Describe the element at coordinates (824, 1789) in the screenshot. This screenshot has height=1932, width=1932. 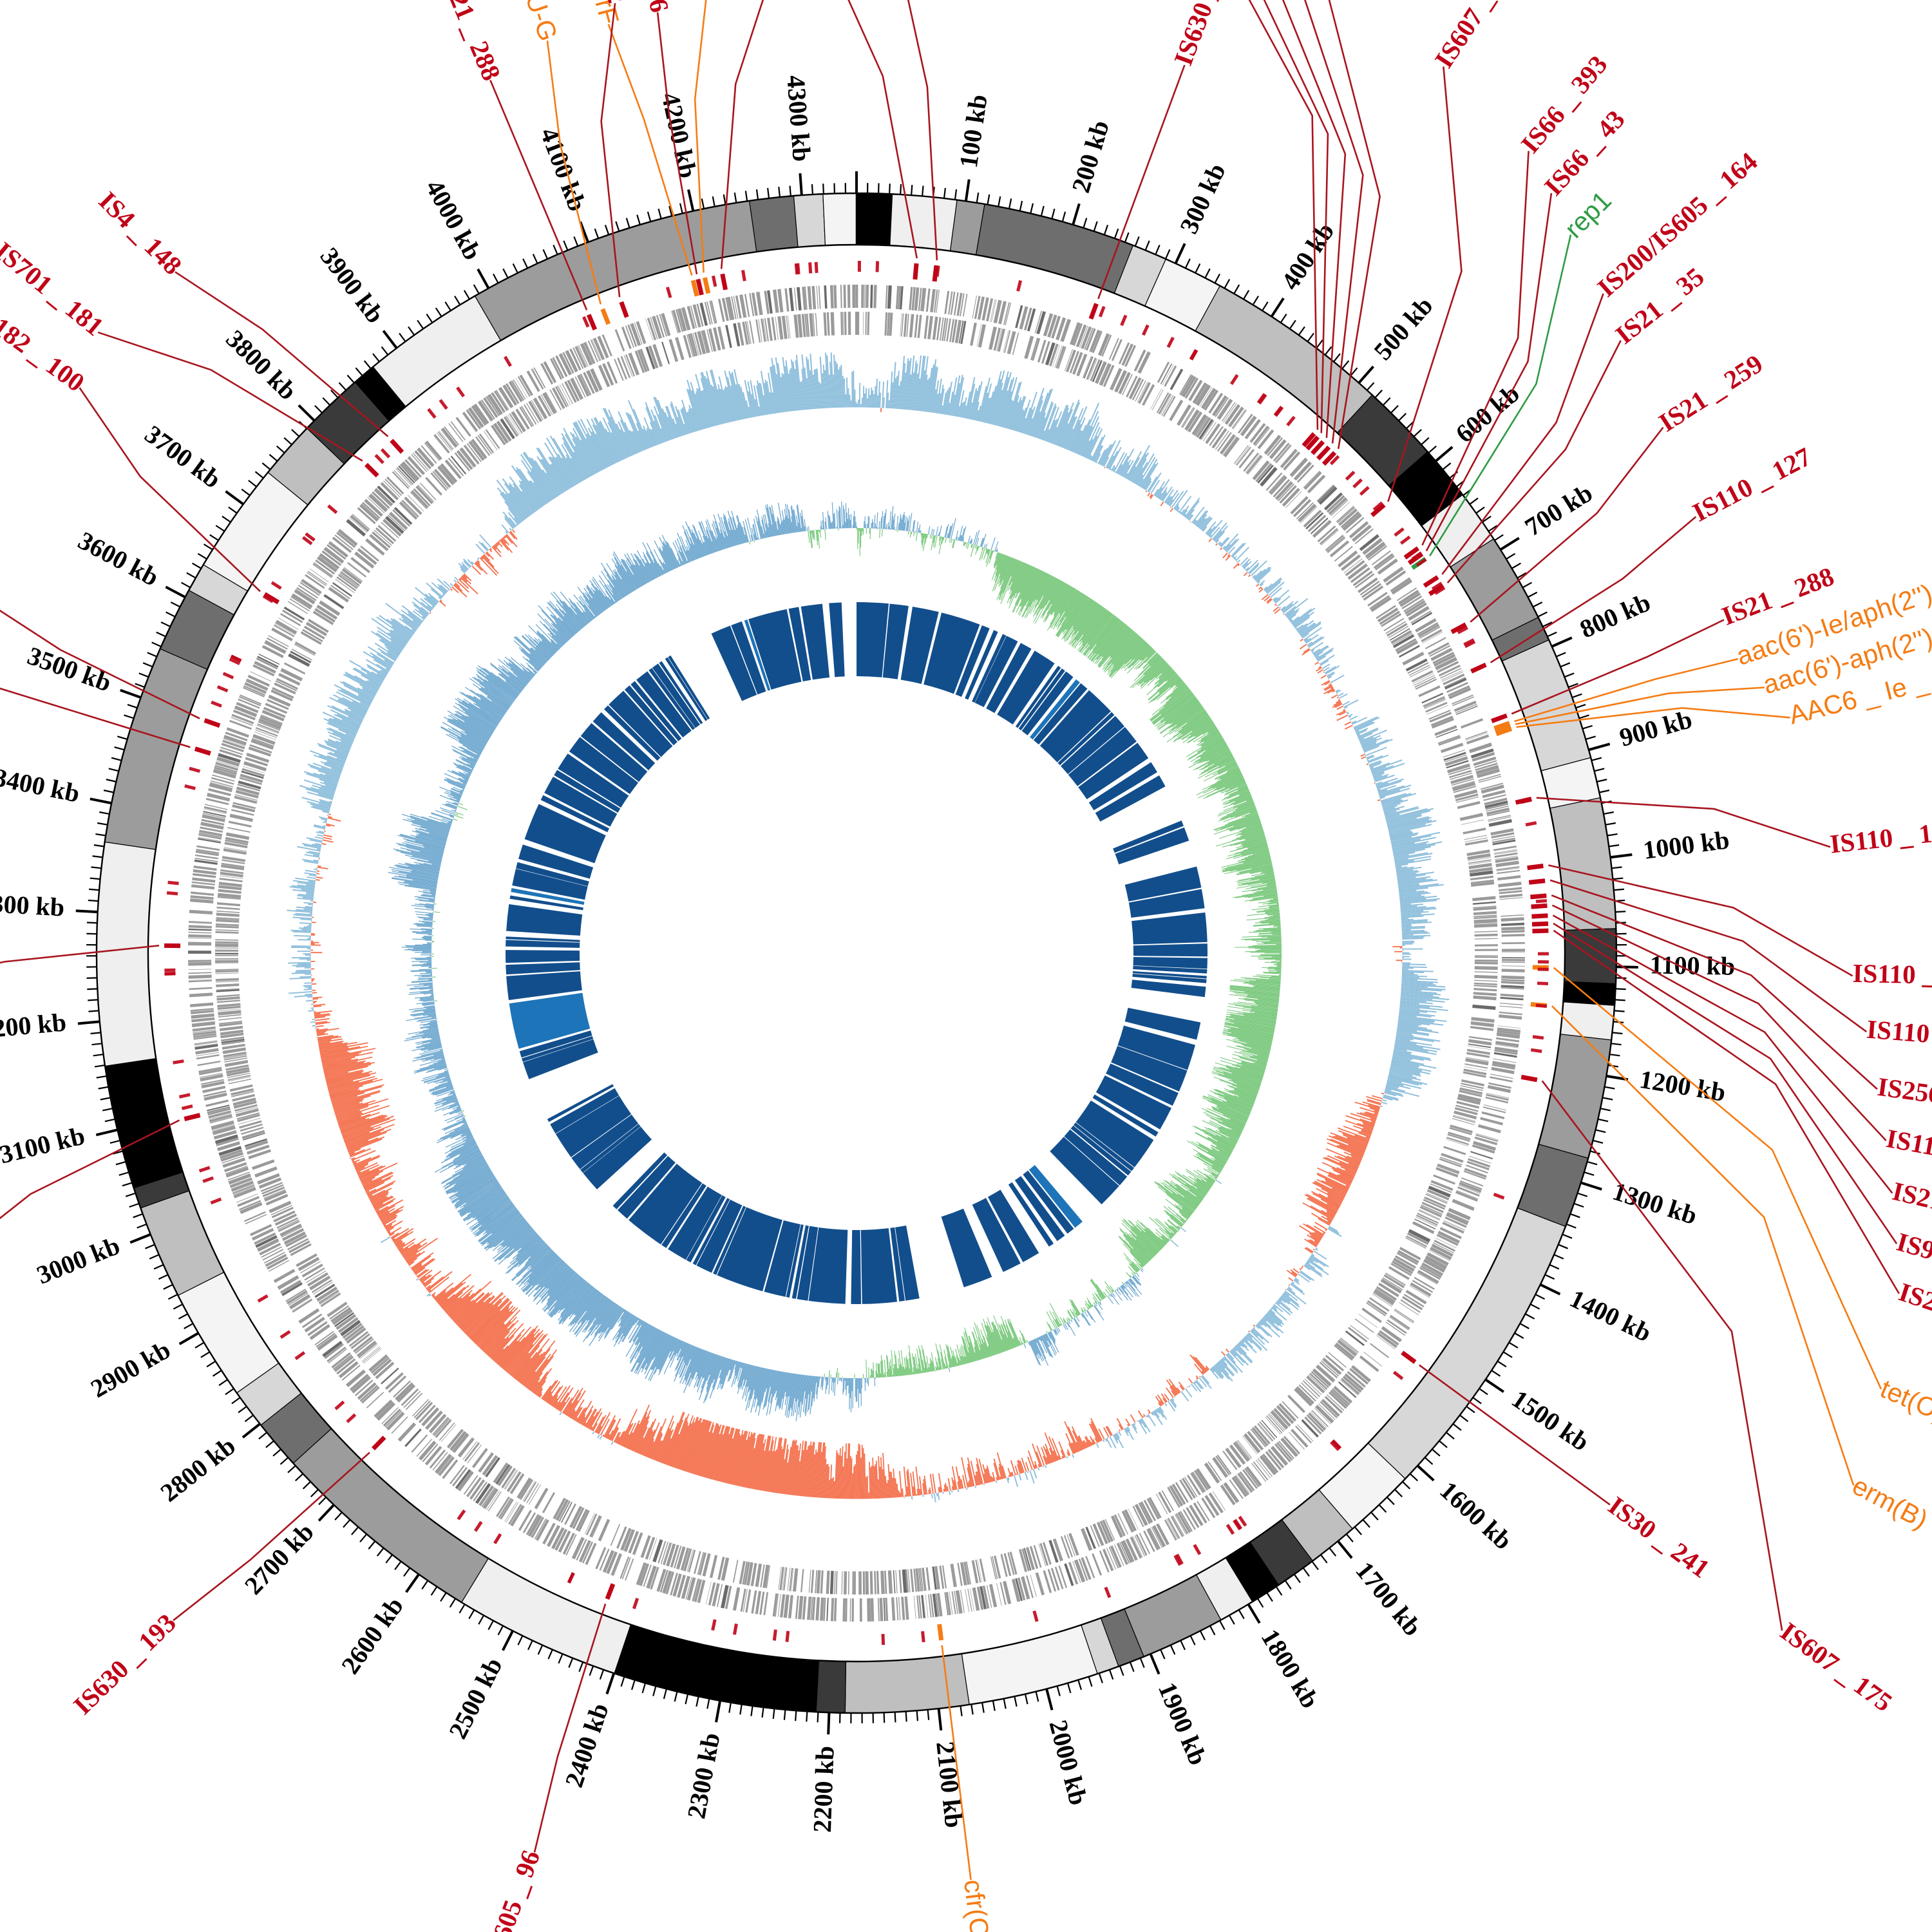
I see `axis-tick-label: 2200 kb` at that location.